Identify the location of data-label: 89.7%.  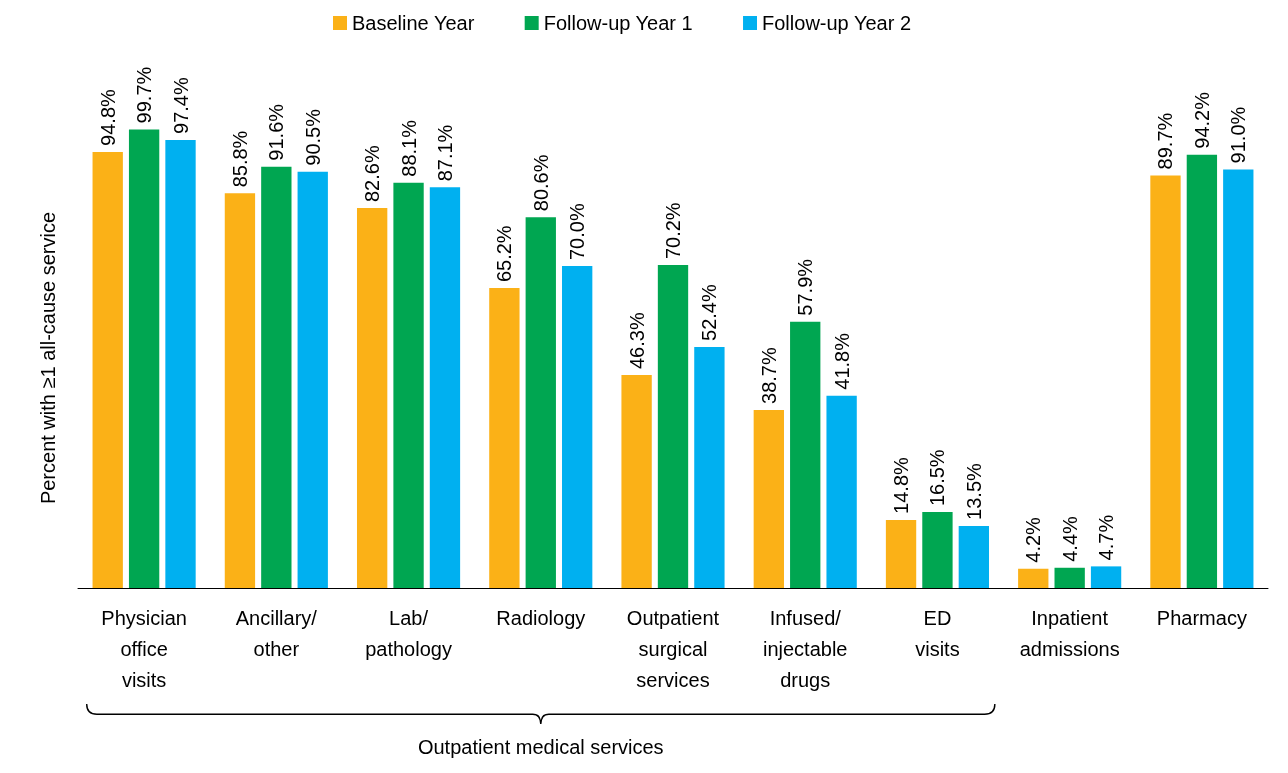
(1165, 141).